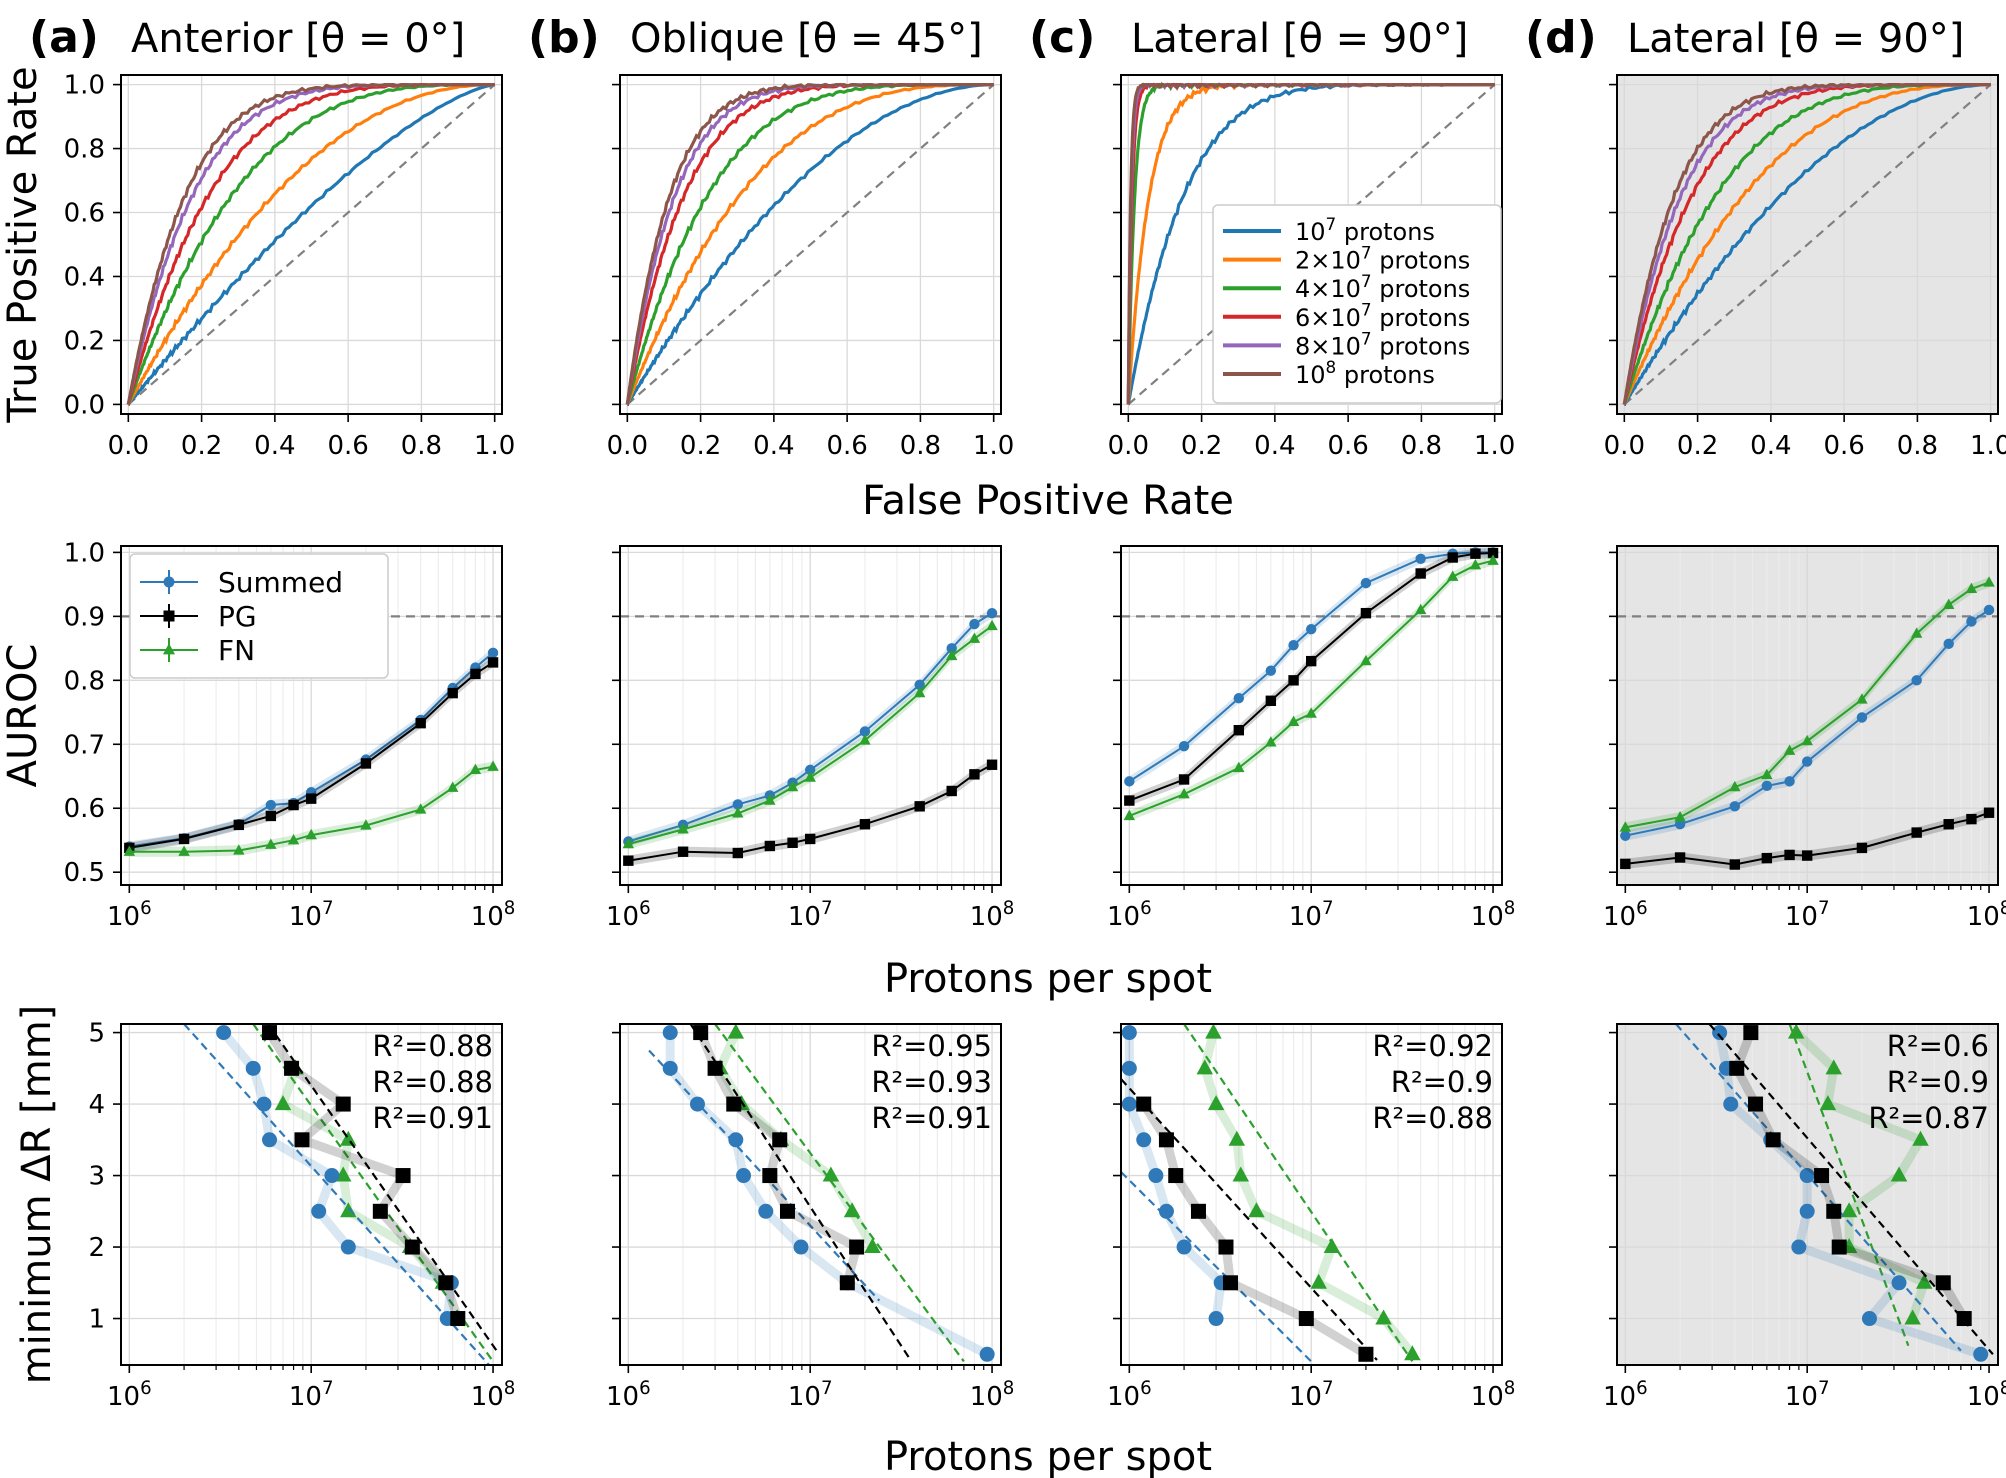 The image size is (2006, 1478). What do you see at coordinates (84, 277) in the screenshot?
I see `y-tick-label: 0.4` at bounding box center [84, 277].